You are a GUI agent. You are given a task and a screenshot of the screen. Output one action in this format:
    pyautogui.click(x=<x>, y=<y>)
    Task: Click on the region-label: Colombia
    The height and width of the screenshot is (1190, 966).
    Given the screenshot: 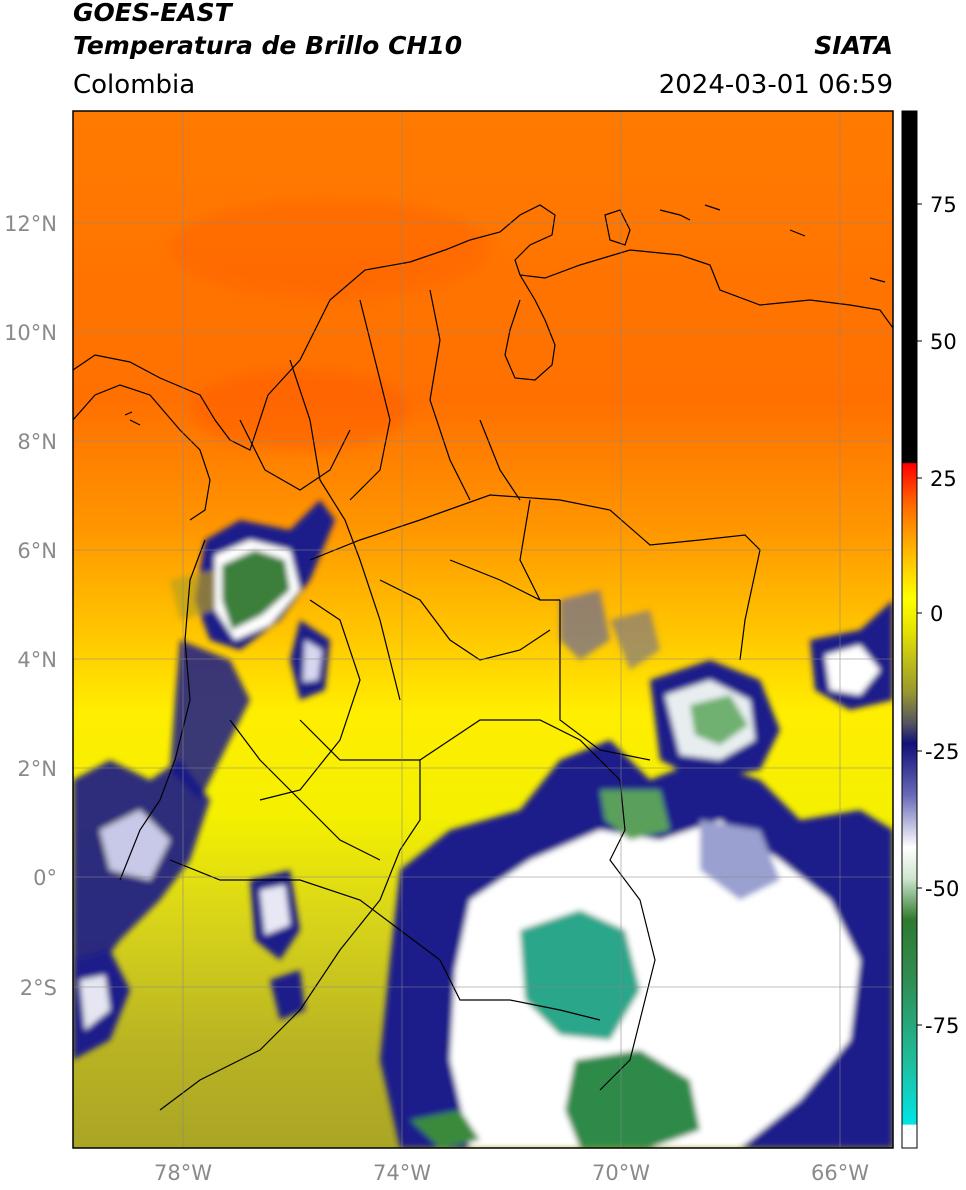 What is the action you would take?
    pyautogui.click(x=134, y=85)
    